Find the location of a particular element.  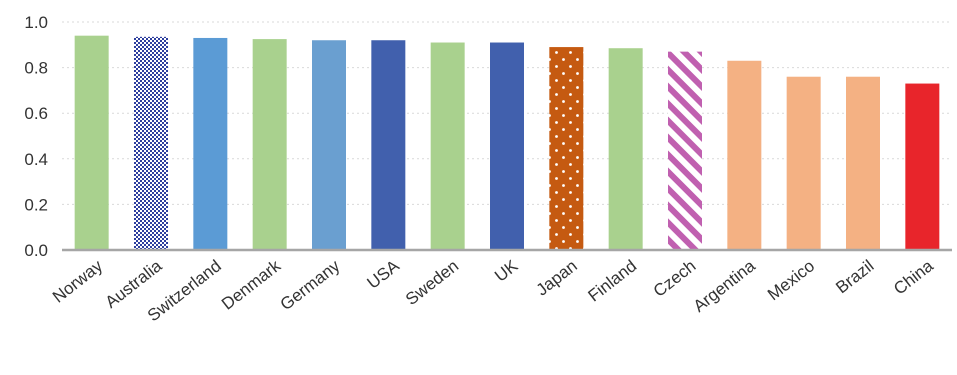

bar-switzerland is located at coordinates (210, 144).